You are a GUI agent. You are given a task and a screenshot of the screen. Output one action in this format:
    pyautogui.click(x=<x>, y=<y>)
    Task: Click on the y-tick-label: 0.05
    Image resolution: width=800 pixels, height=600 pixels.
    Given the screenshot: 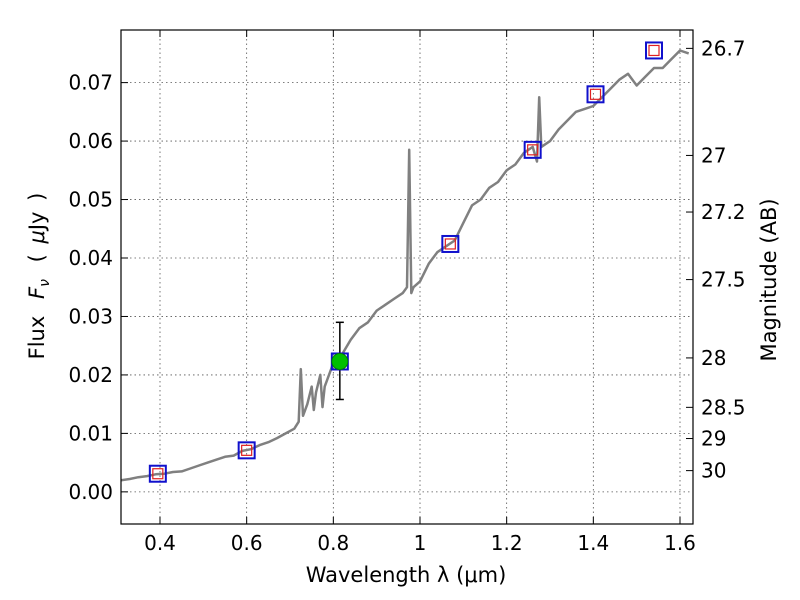 What is the action you would take?
    pyautogui.click(x=90, y=200)
    